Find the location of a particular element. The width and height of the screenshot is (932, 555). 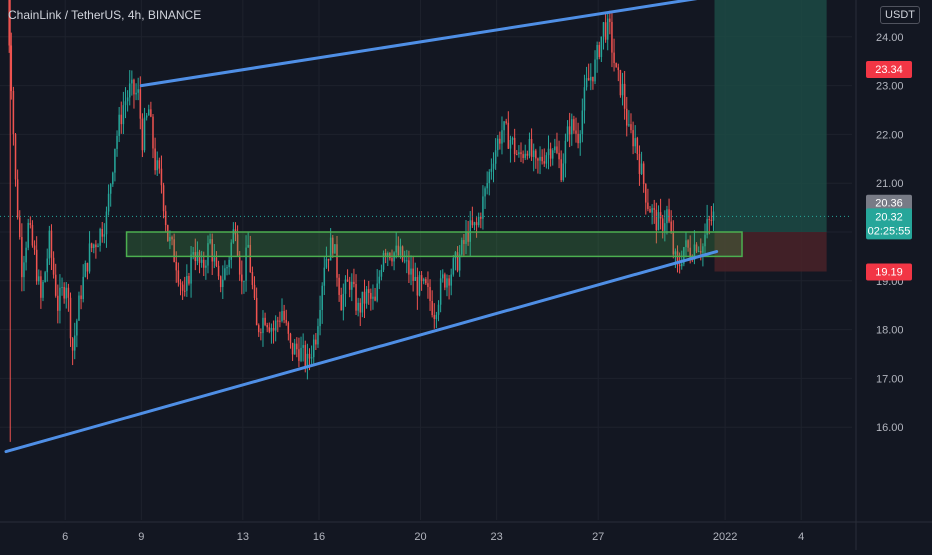

symbol-title: ChainLink / TetherUS, 4h, BINANCE is located at coordinates (105, 15).